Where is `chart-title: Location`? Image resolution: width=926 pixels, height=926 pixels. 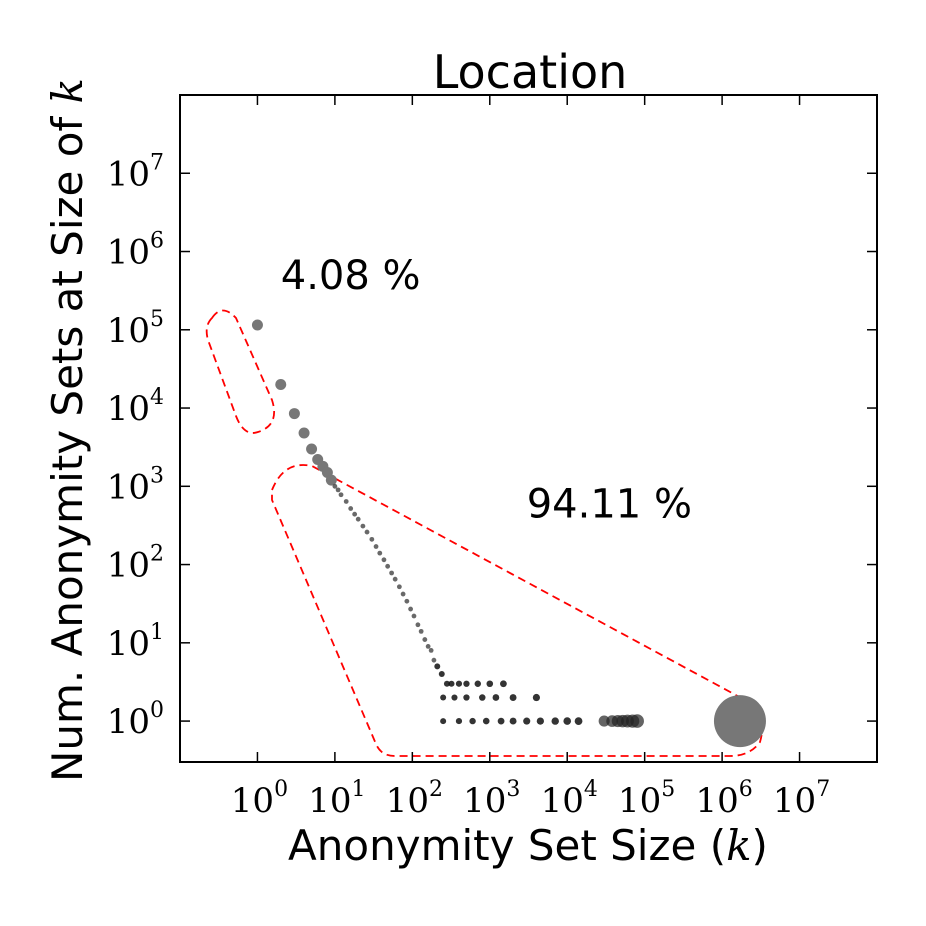
chart-title: Location is located at coordinates (530, 72).